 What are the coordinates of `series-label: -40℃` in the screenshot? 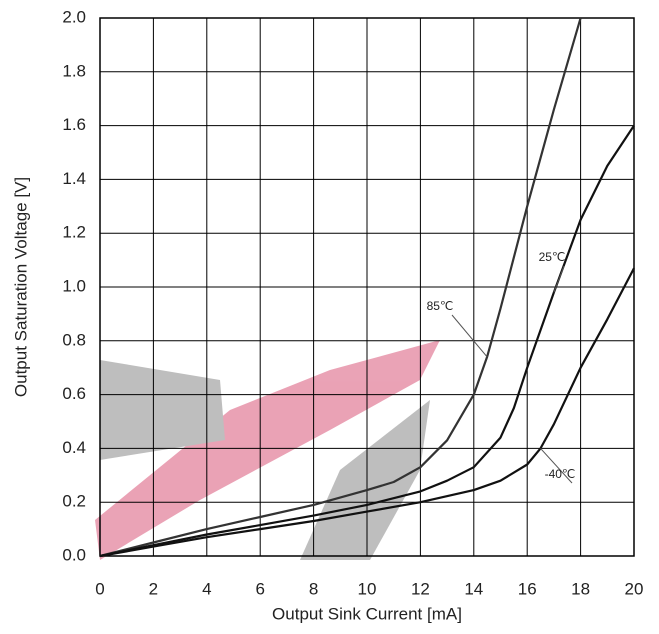 It's located at (560, 474).